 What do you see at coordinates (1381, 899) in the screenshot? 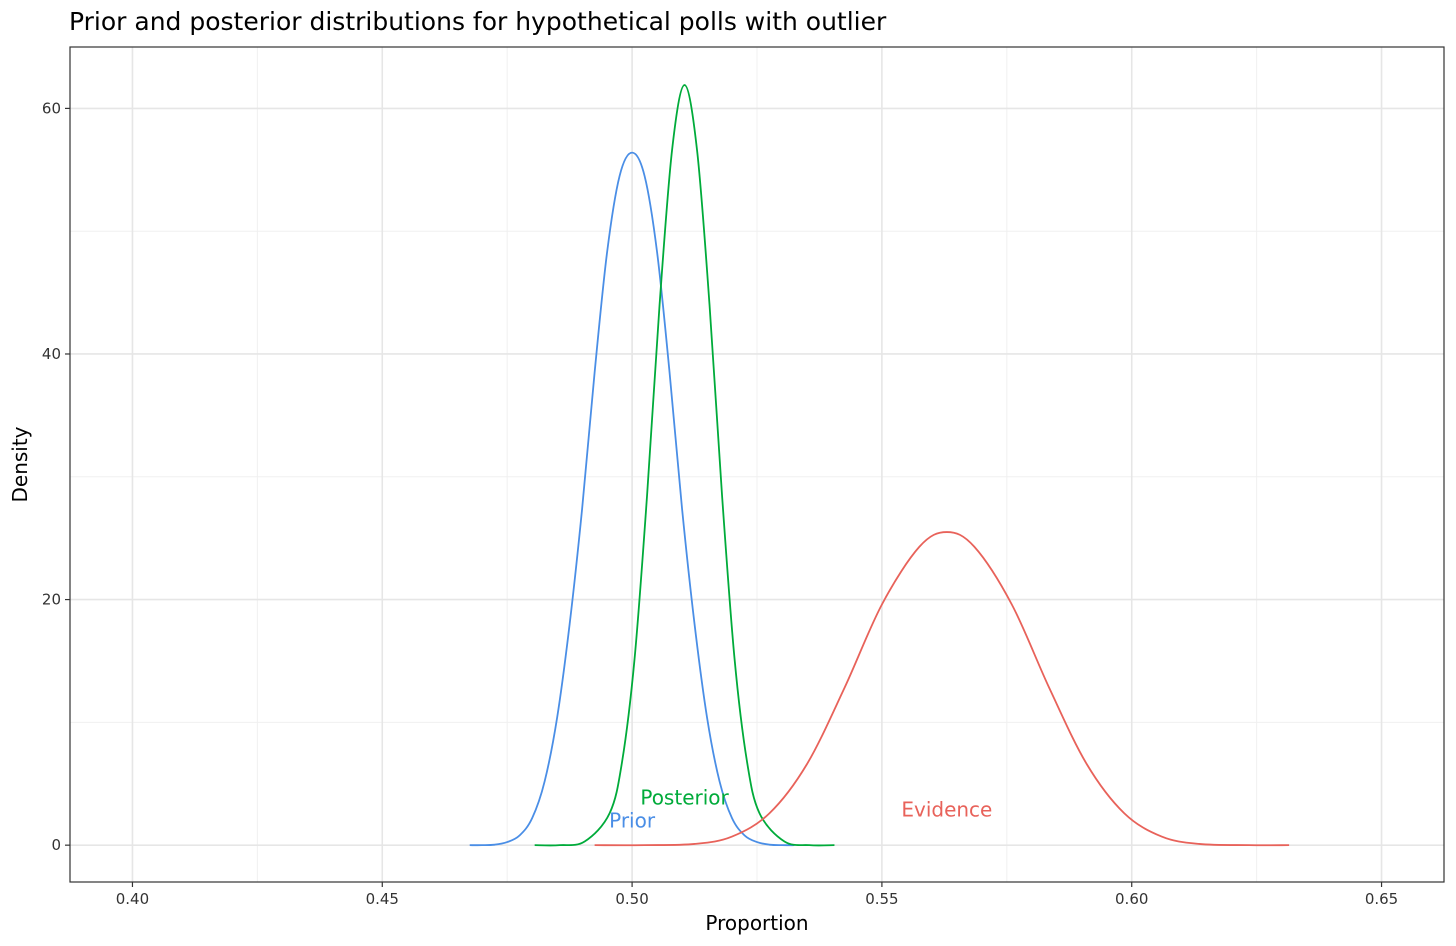
I see `x-tick-label: 0.65` at bounding box center [1381, 899].